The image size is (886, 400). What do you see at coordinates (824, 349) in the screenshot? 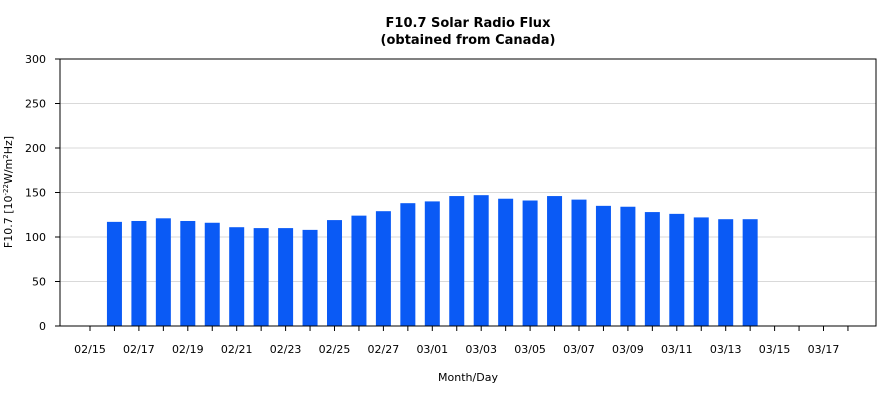
I see `x-tick-label: 03/17` at bounding box center [824, 349].